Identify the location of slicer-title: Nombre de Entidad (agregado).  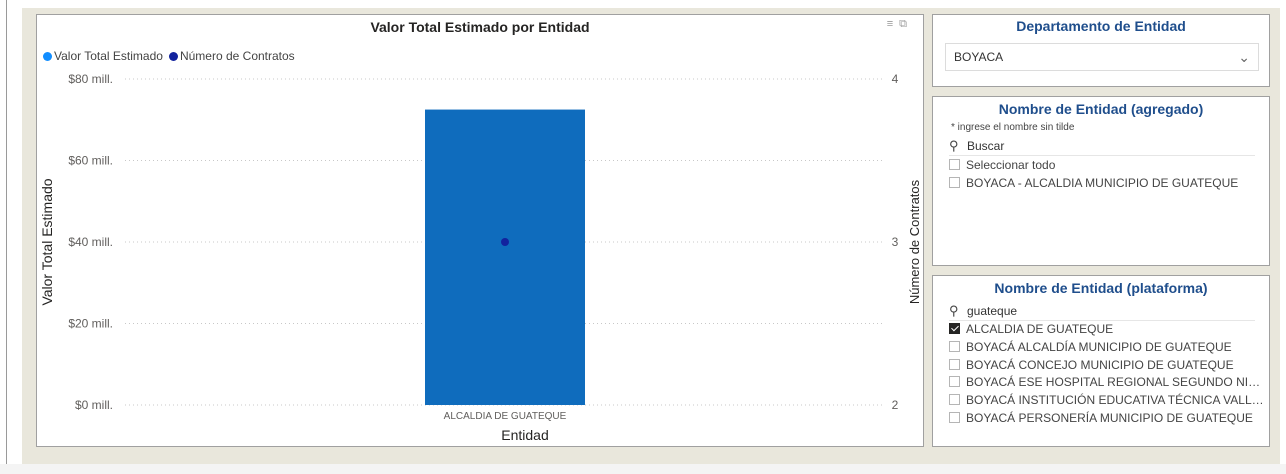
(1101, 109).